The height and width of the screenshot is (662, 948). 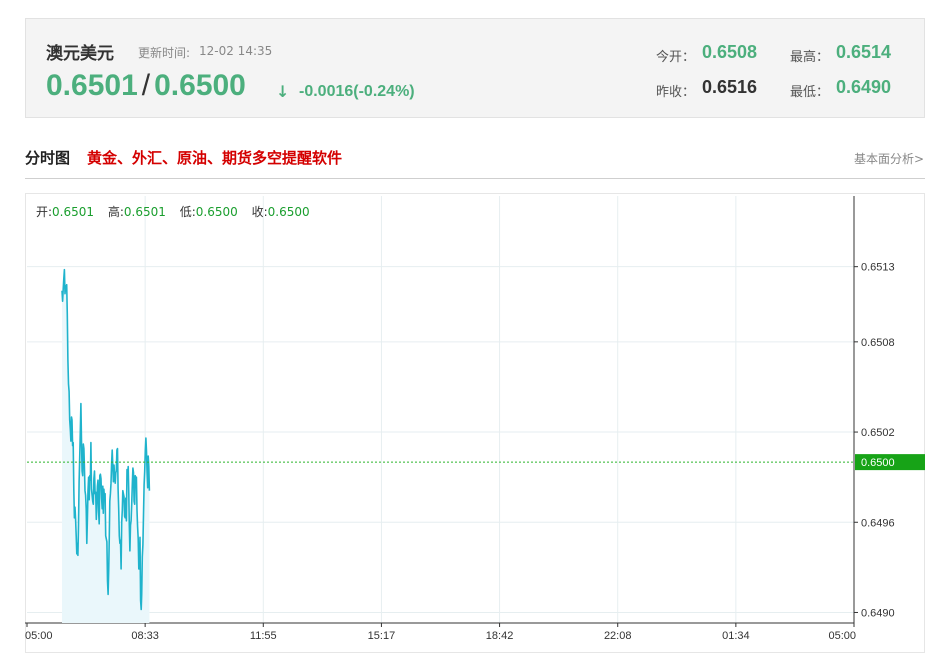 What do you see at coordinates (878, 523) in the screenshot?
I see `y-tick-label: 0.6496` at bounding box center [878, 523].